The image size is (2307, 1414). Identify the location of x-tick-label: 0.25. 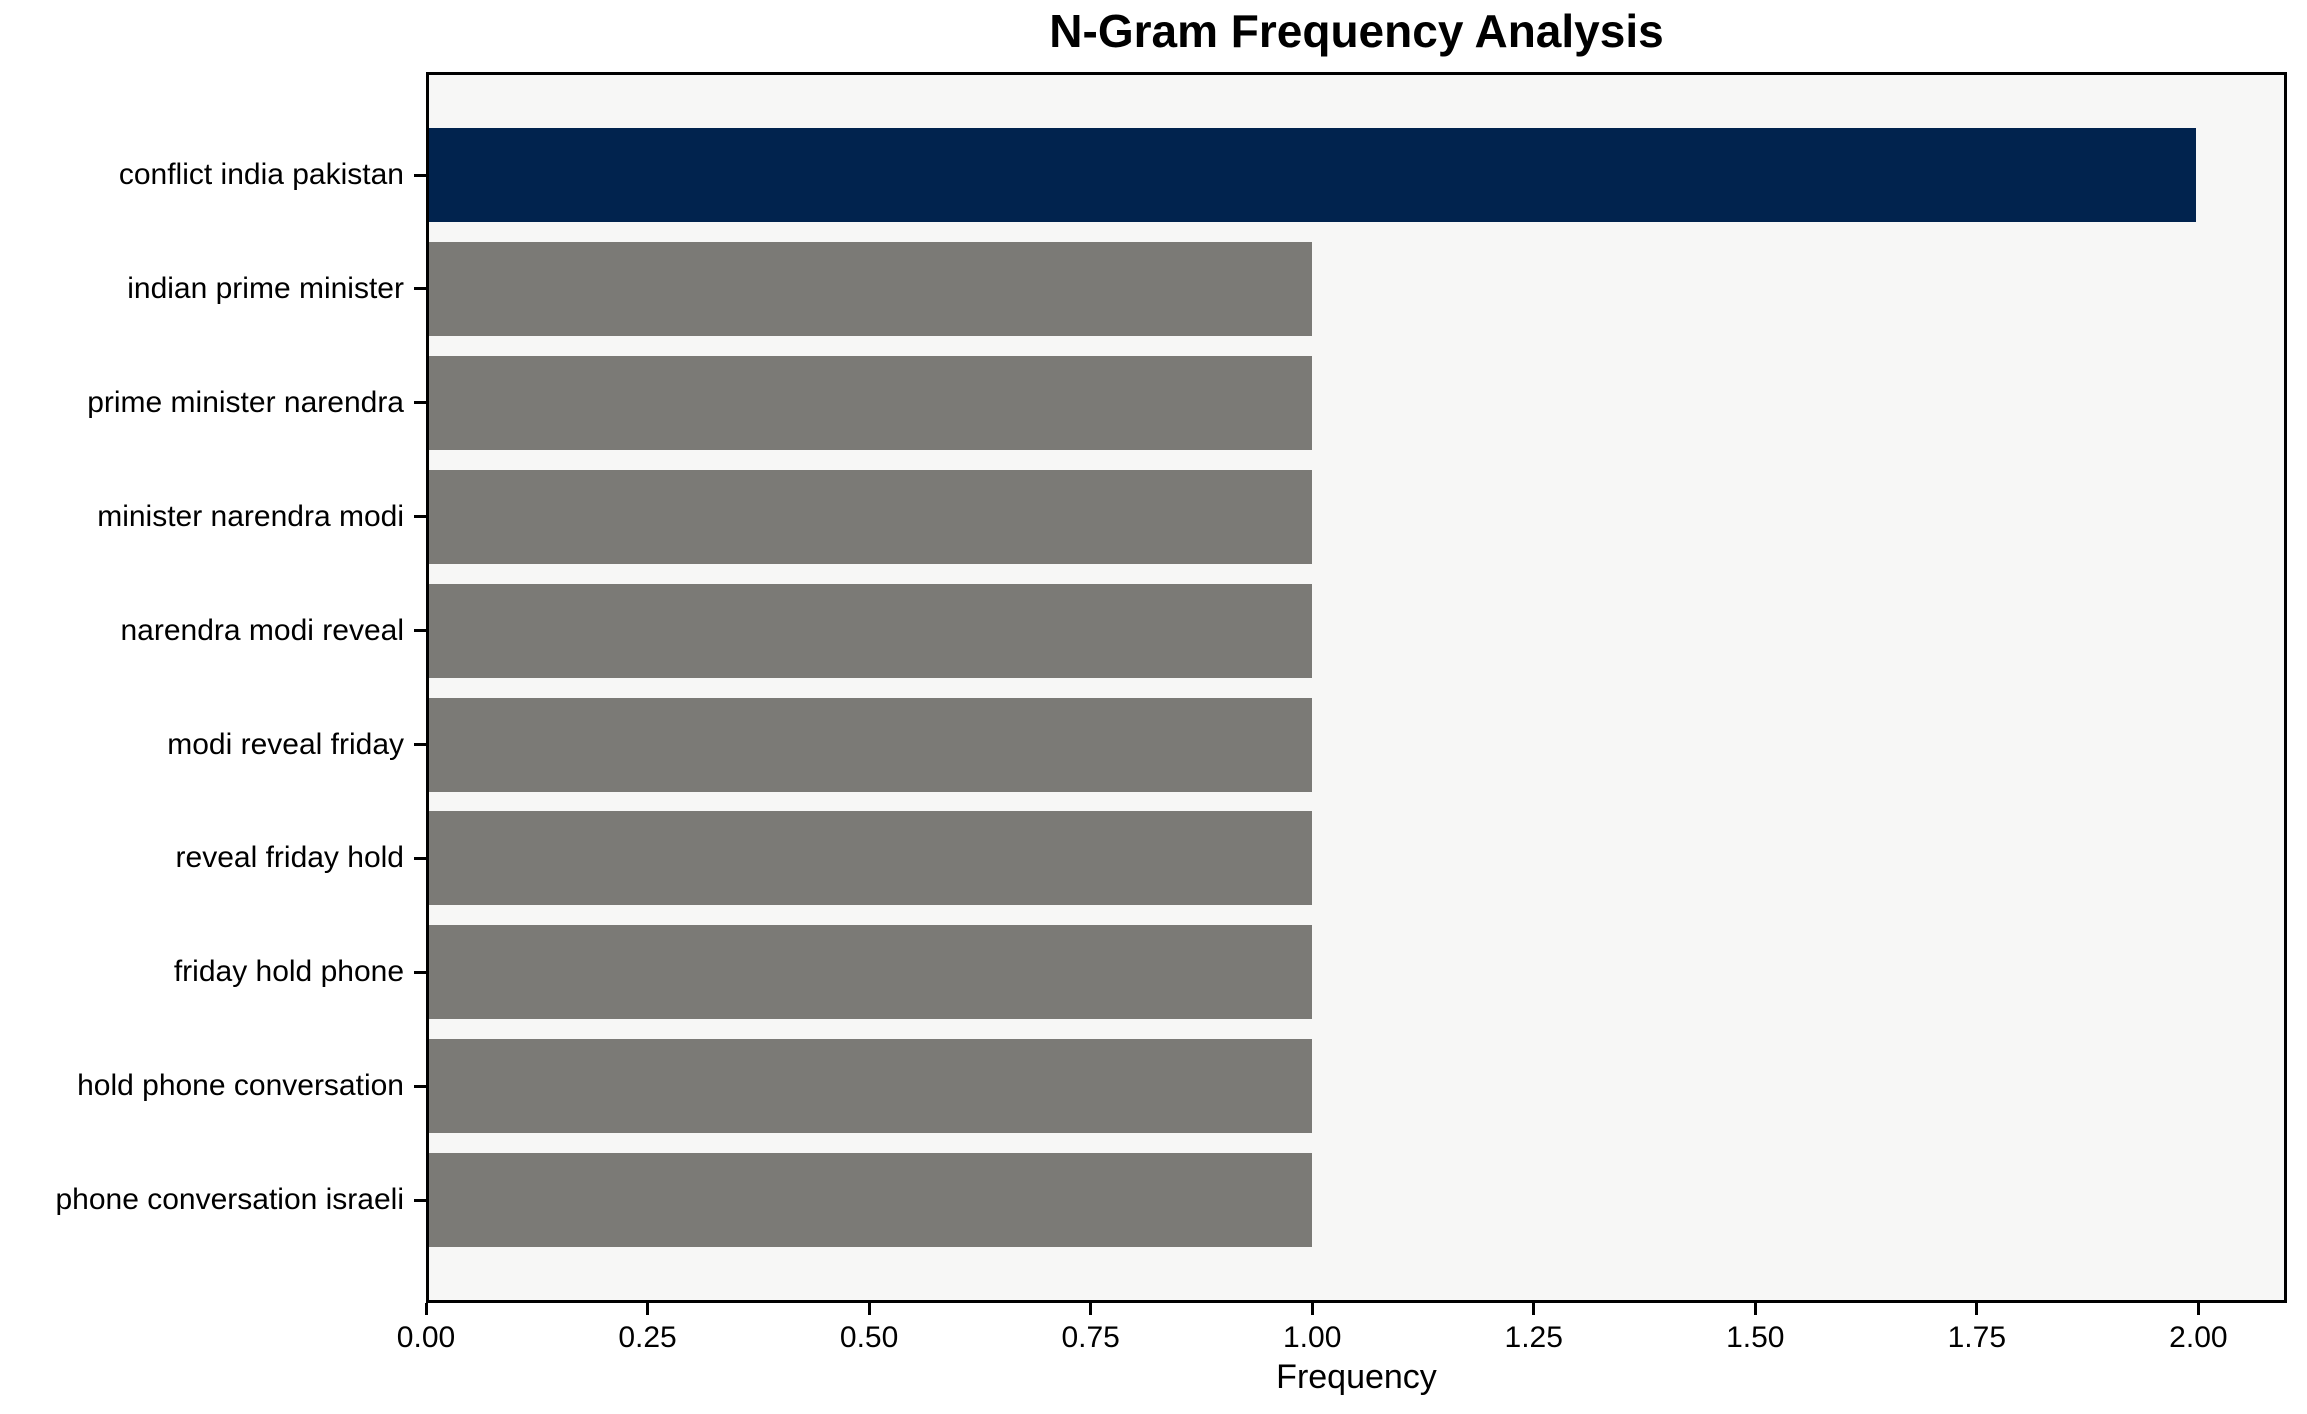
(647, 1337).